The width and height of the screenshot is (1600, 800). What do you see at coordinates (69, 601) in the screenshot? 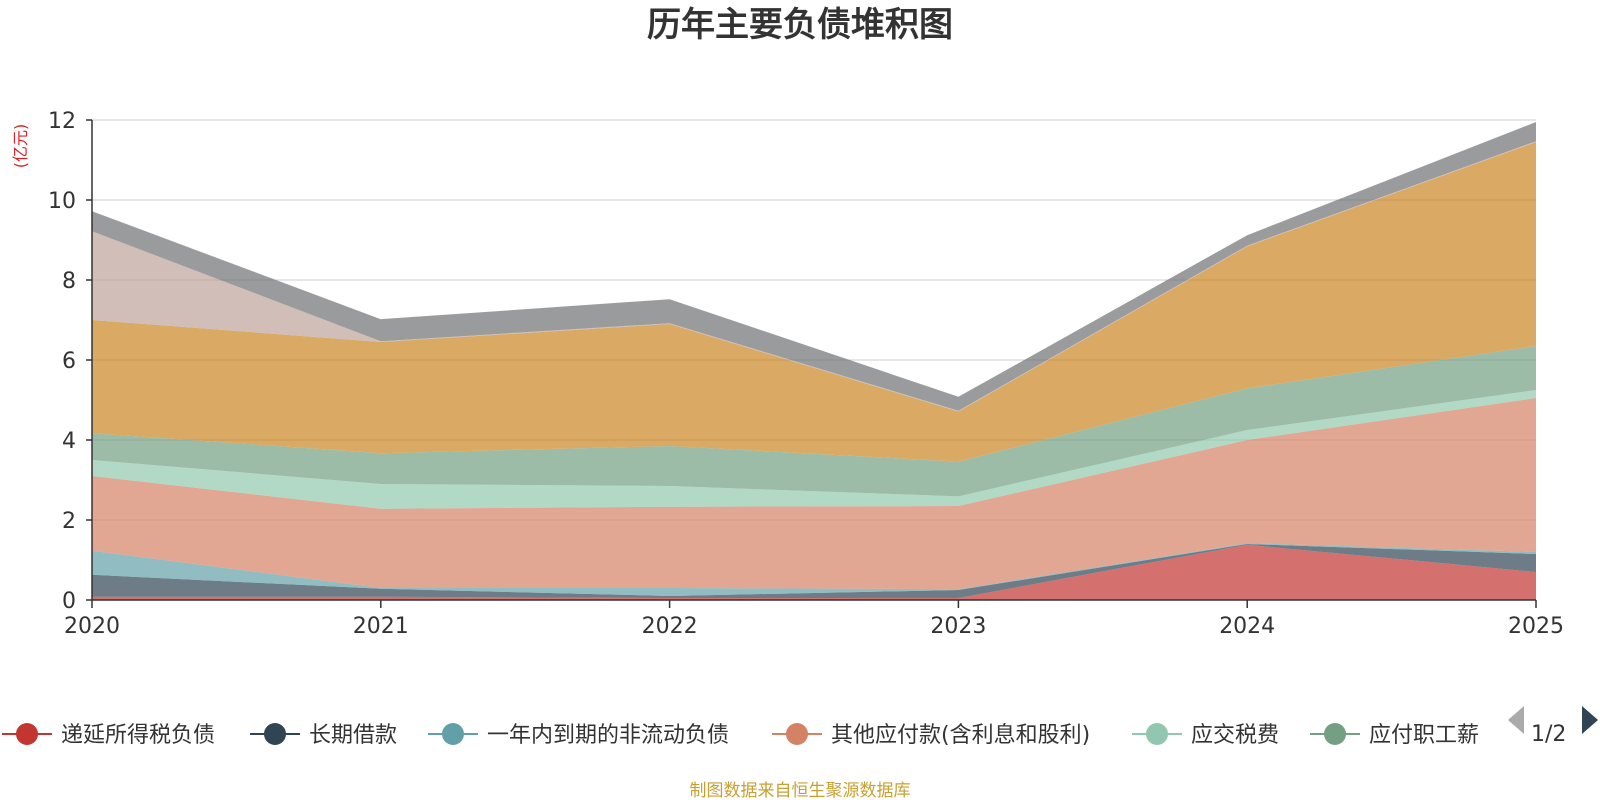
I see `y-tick-label: 0` at bounding box center [69, 601].